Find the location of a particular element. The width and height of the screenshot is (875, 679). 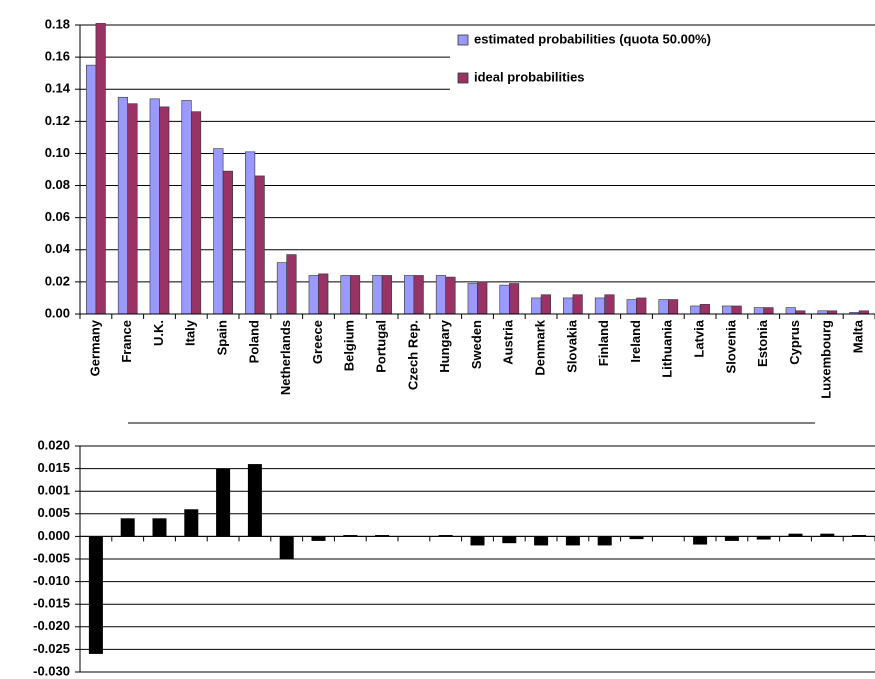

x-tick-label: Denmark is located at coordinates (540, 347).